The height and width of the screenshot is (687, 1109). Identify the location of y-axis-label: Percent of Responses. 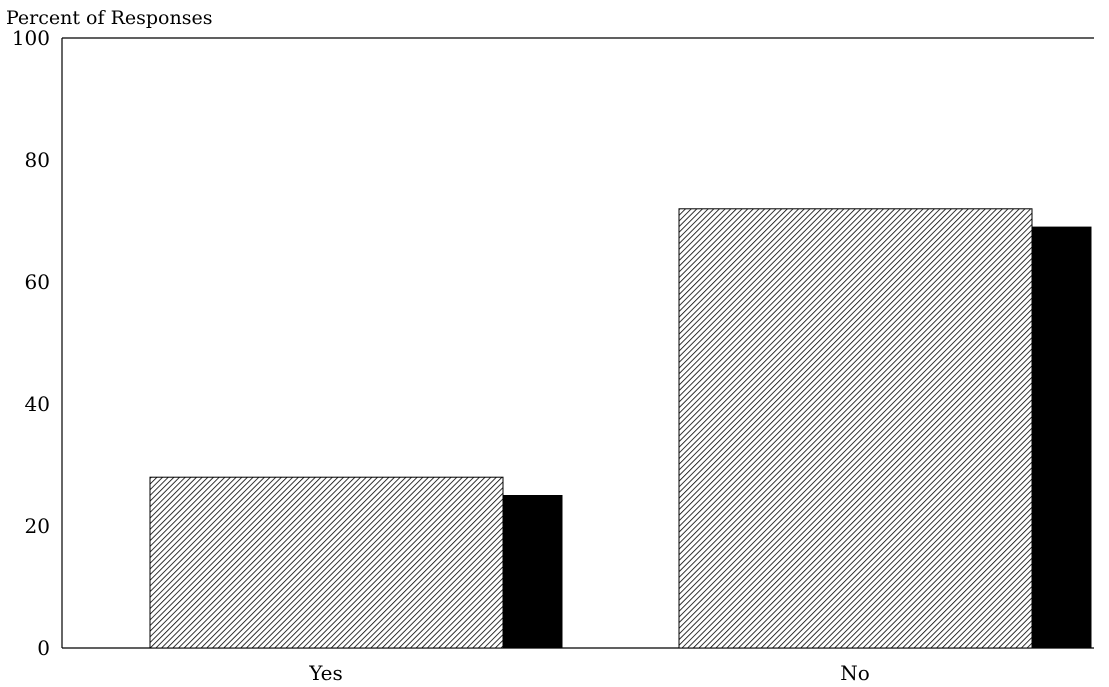
(109, 18).